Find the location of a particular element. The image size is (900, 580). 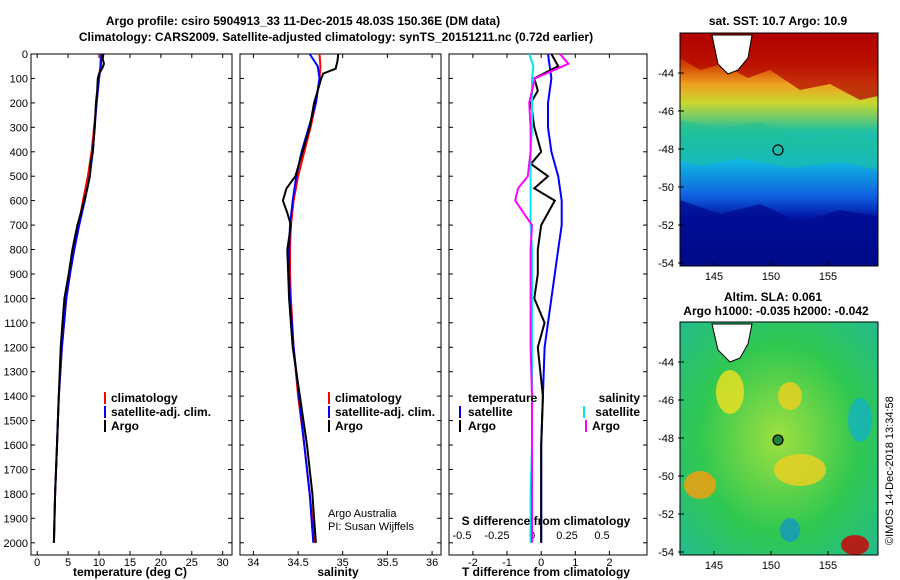

temperature-legend: climatology satellite-adj. clim. Argo is located at coordinates (157, 412).